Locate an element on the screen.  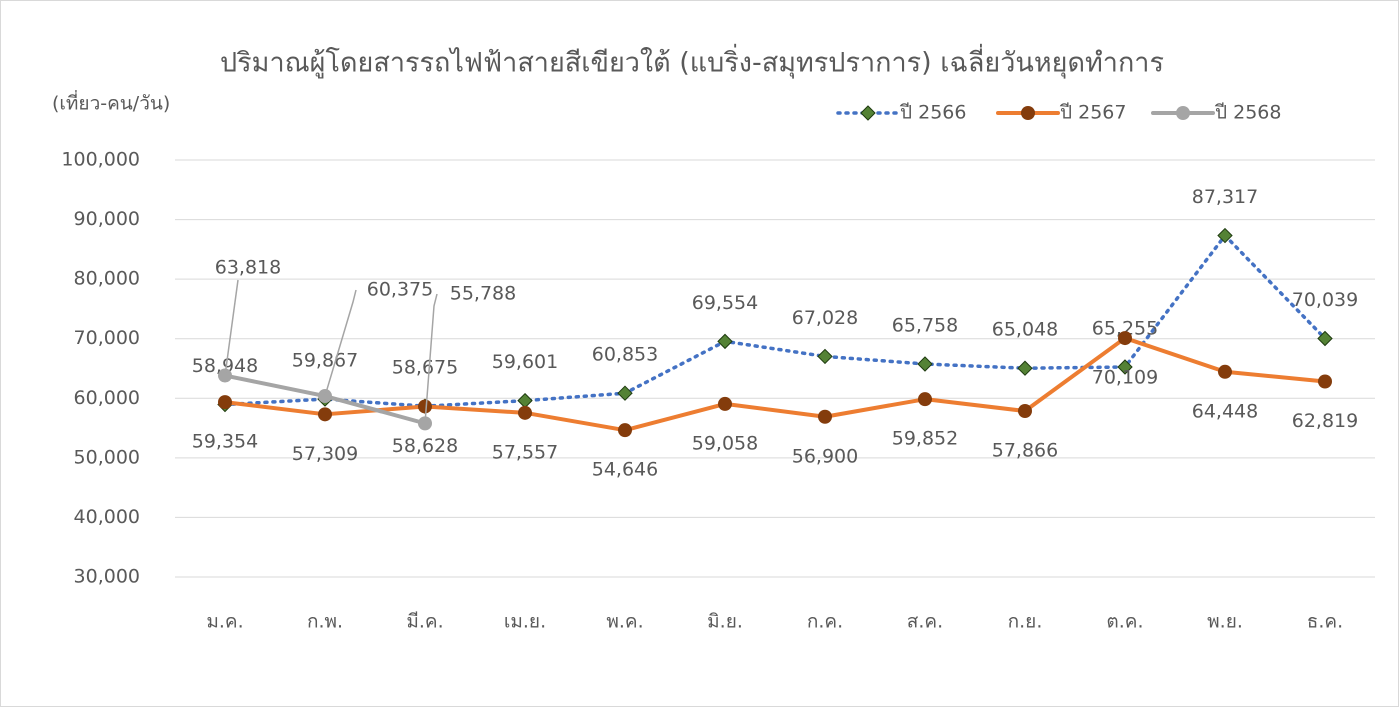
line is located at coordinates (775, 384).